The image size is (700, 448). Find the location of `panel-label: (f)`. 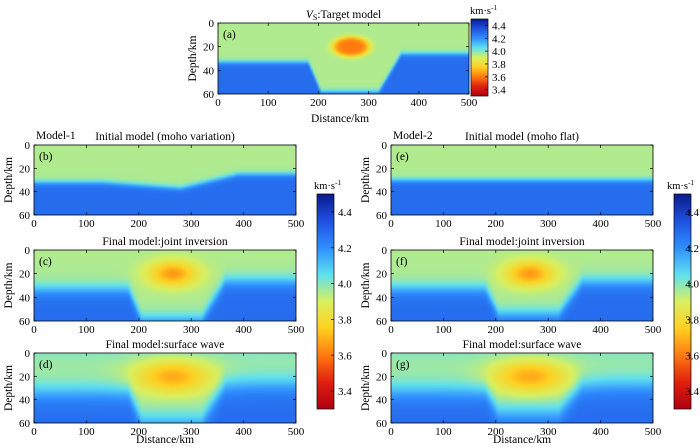

panel-label: (f) is located at coordinates (402, 262).